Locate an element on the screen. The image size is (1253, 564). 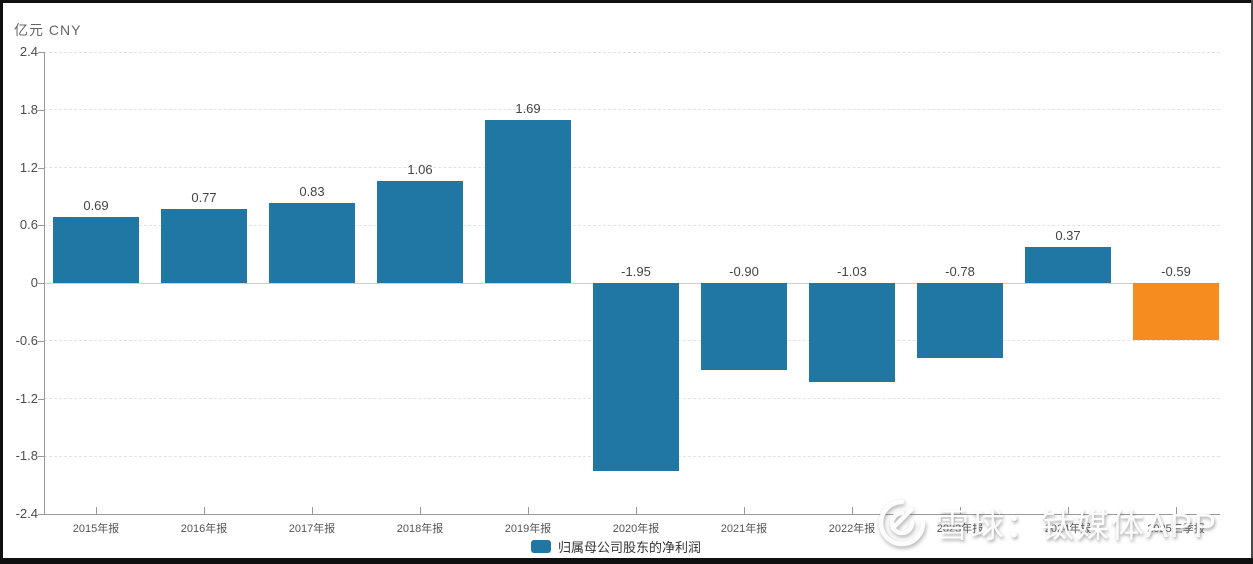
y-tick-label: -1.8 is located at coordinates (26, 456).